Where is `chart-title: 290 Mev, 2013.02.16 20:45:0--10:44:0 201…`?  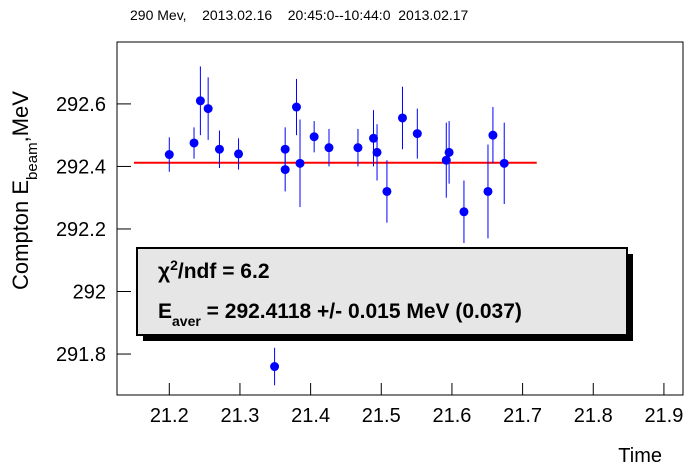
chart-title: 290 Mev, 2013.02.16 20:45:0--10:44:0 201… is located at coordinates (299, 15).